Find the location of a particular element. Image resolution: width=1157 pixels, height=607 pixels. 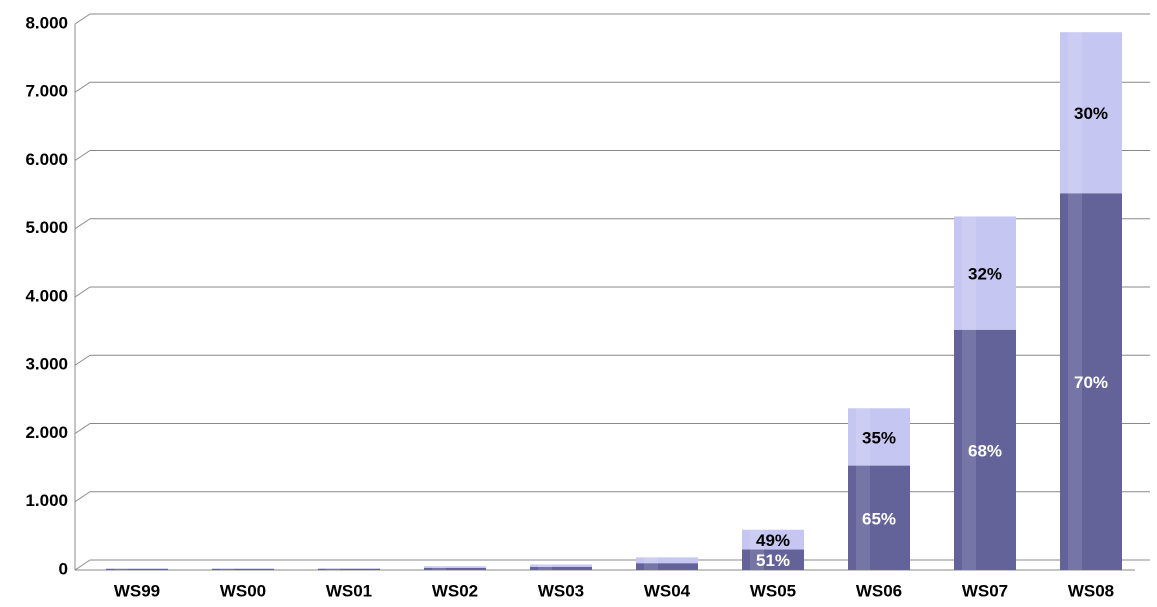

y-tick-label: 2.000 is located at coordinates (46, 432).